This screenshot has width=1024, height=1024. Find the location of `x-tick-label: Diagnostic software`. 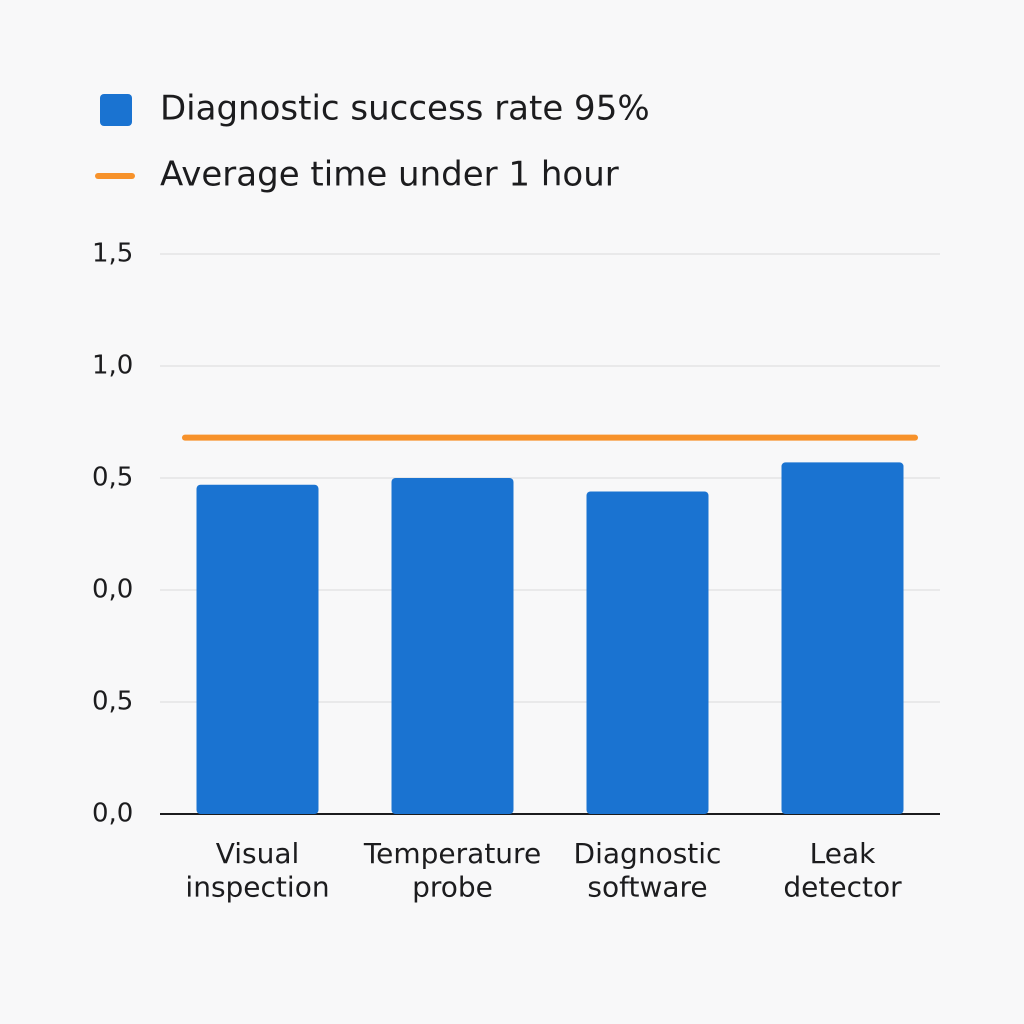

x-tick-label: Diagnostic software is located at coordinates (648, 870).